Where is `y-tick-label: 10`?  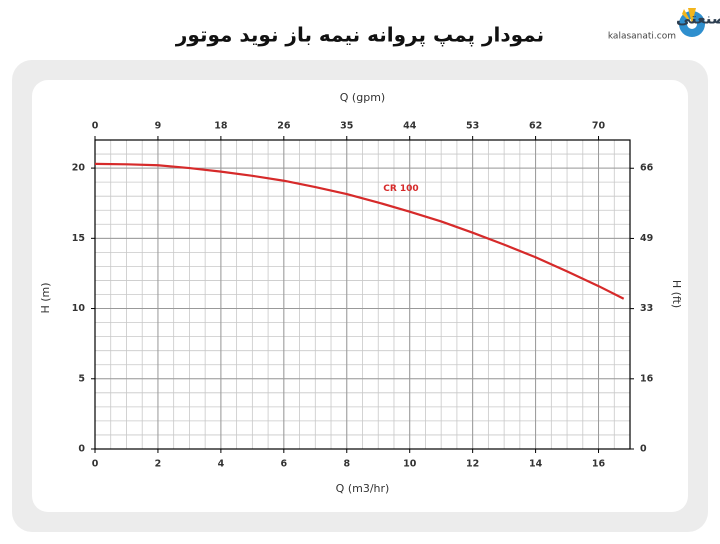 y-tick-label: 10 is located at coordinates (79, 308).